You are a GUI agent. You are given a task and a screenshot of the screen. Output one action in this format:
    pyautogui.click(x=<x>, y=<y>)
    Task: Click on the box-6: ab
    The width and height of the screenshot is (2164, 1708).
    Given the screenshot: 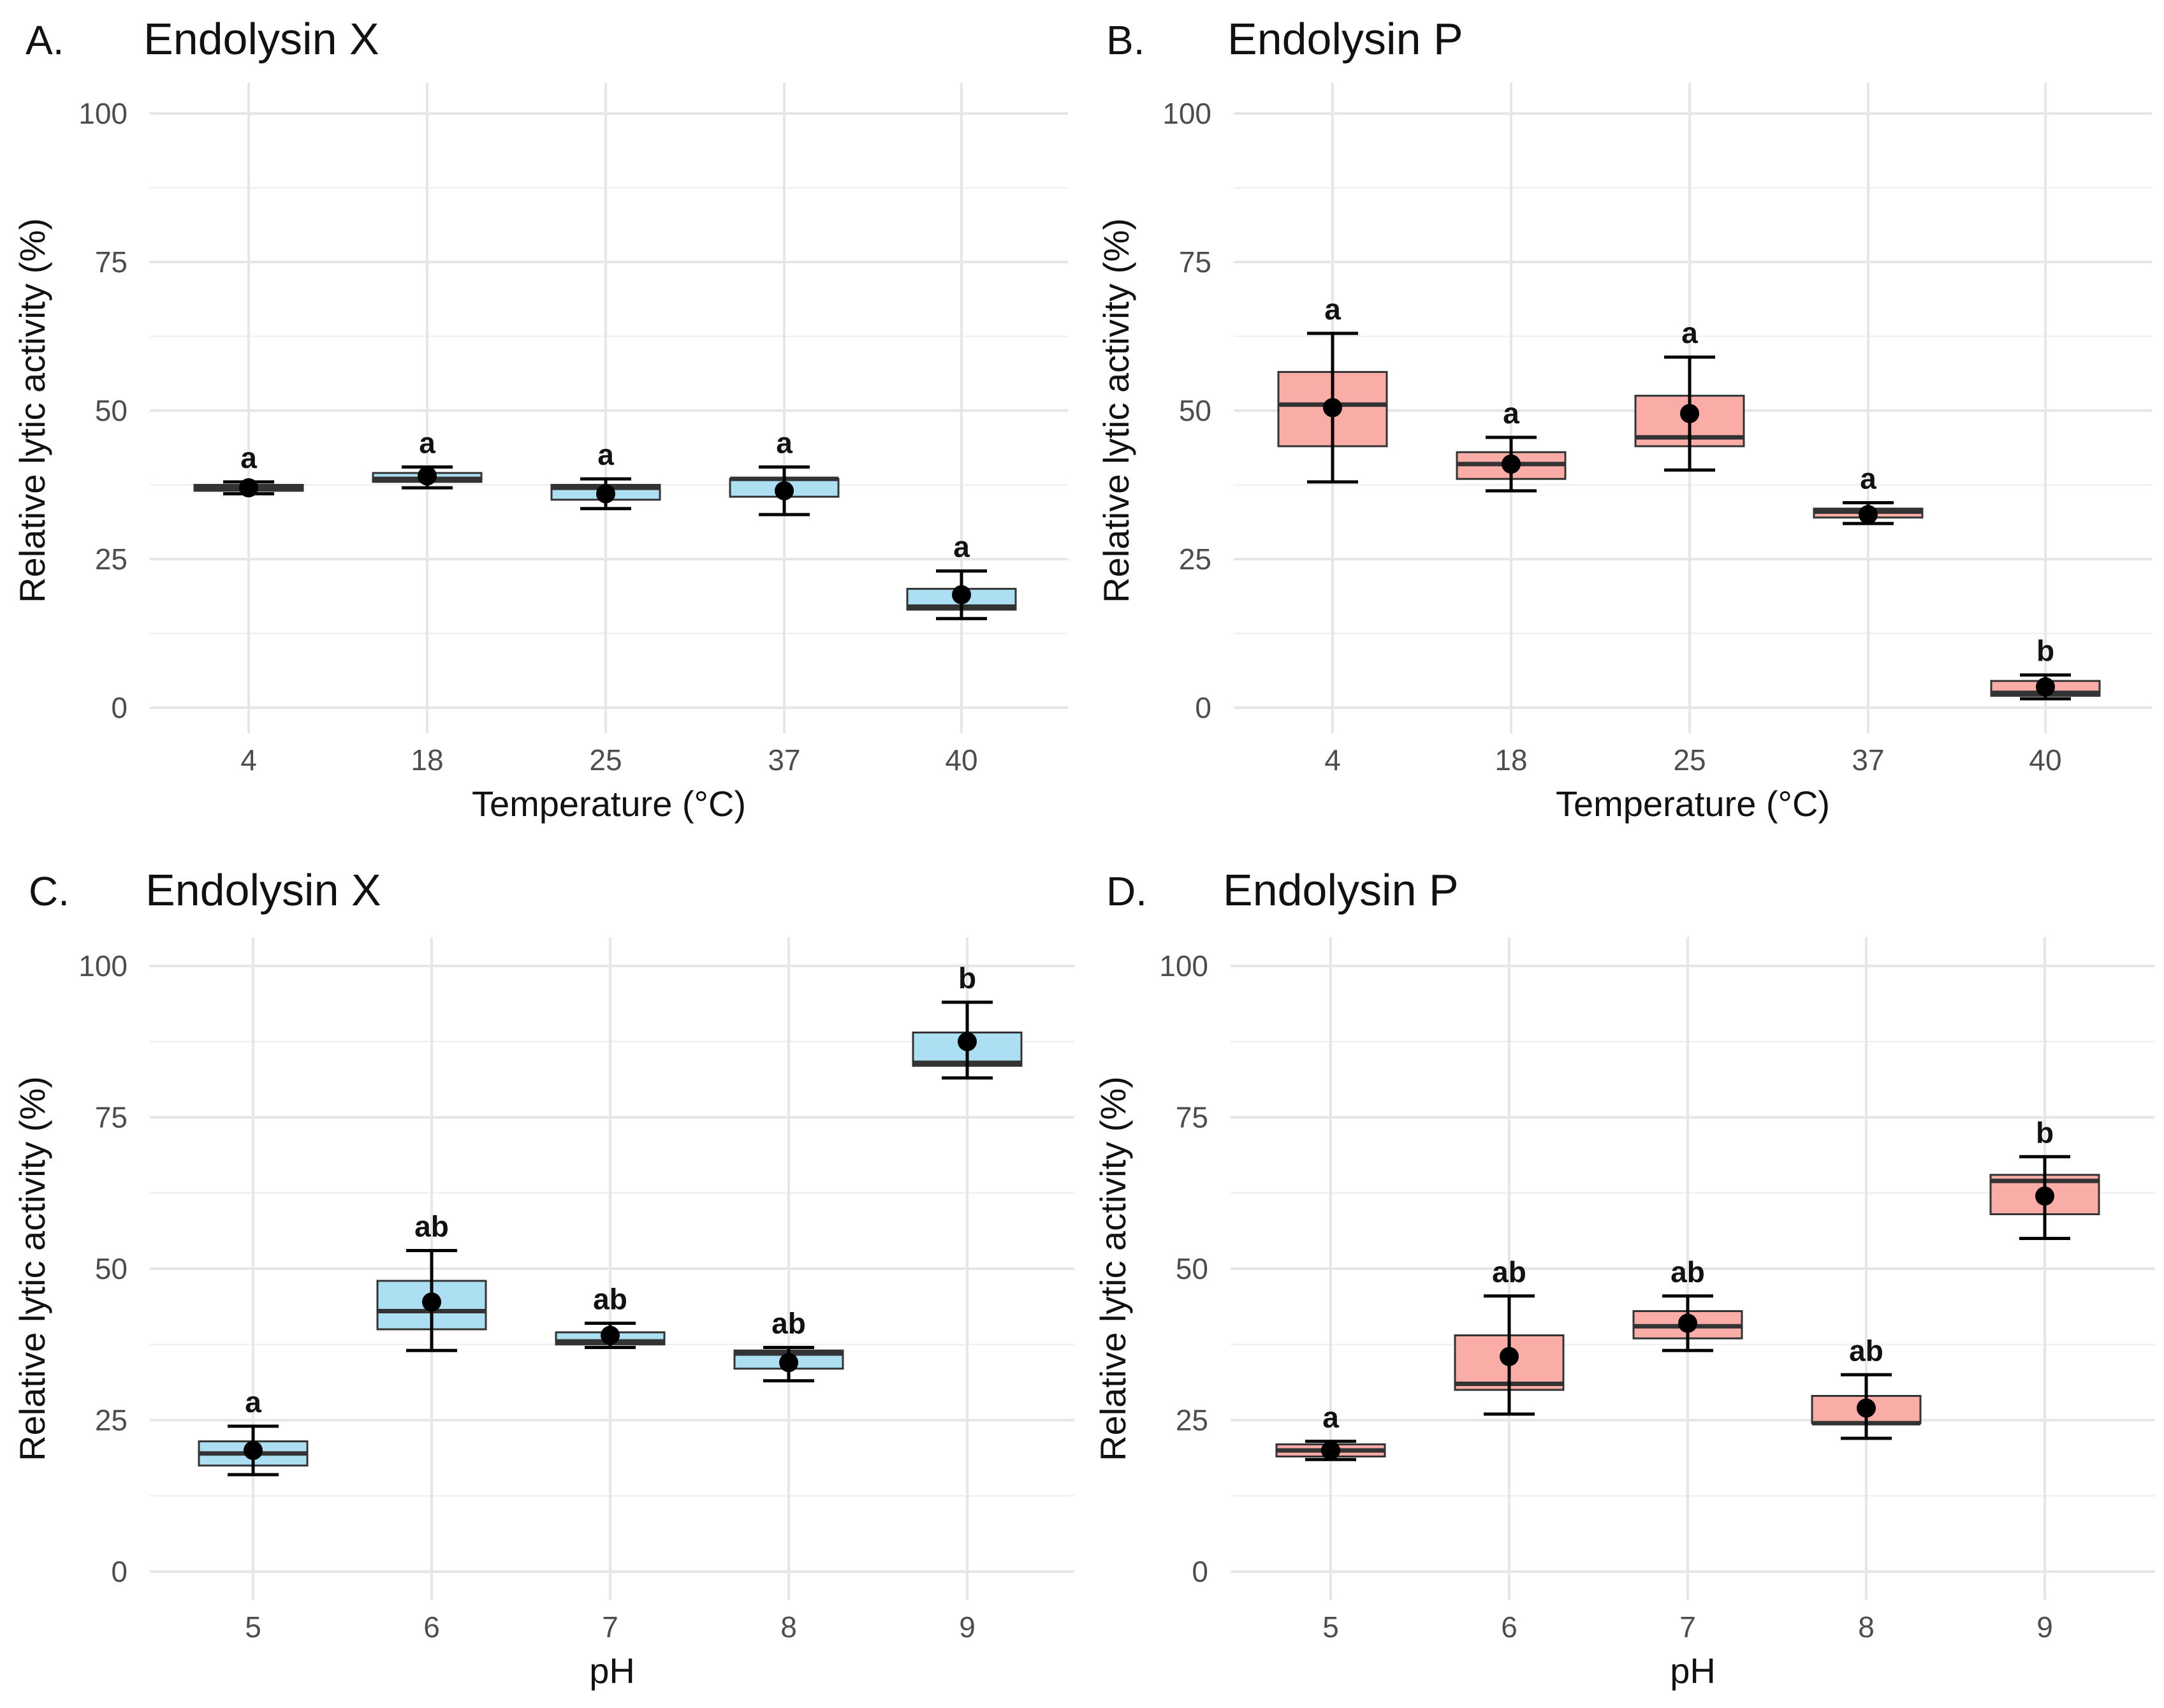 What is the action you would take?
    pyautogui.click(x=431, y=1281)
    